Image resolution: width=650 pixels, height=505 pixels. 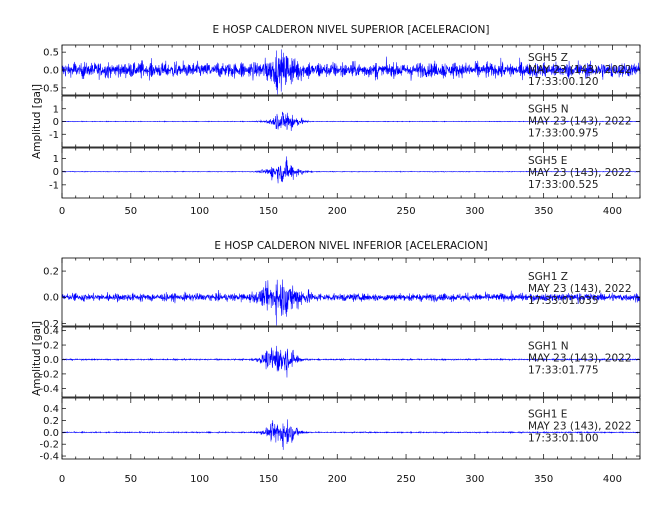 What do you see at coordinates (563, 301) in the screenshot?
I see `trace-time-label: 17:33:01.035` at bounding box center [563, 301].